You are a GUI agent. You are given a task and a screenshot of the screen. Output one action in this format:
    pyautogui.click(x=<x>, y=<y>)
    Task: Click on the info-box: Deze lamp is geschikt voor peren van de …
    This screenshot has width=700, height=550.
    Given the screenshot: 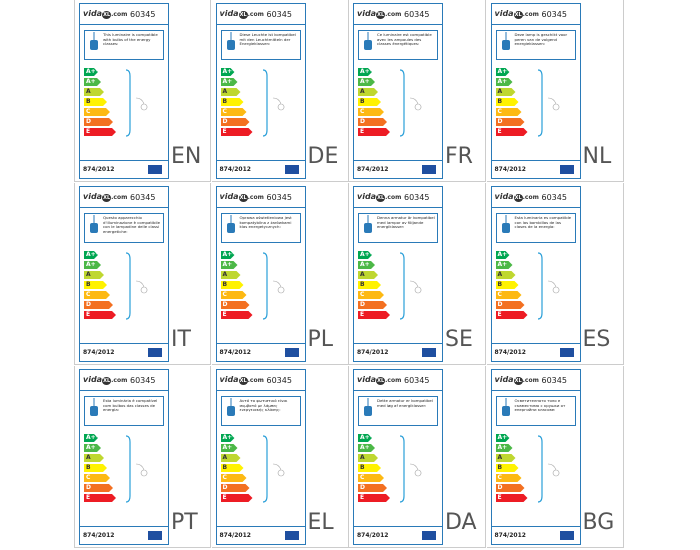 What is the action you would take?
    pyautogui.click(x=535, y=45)
    